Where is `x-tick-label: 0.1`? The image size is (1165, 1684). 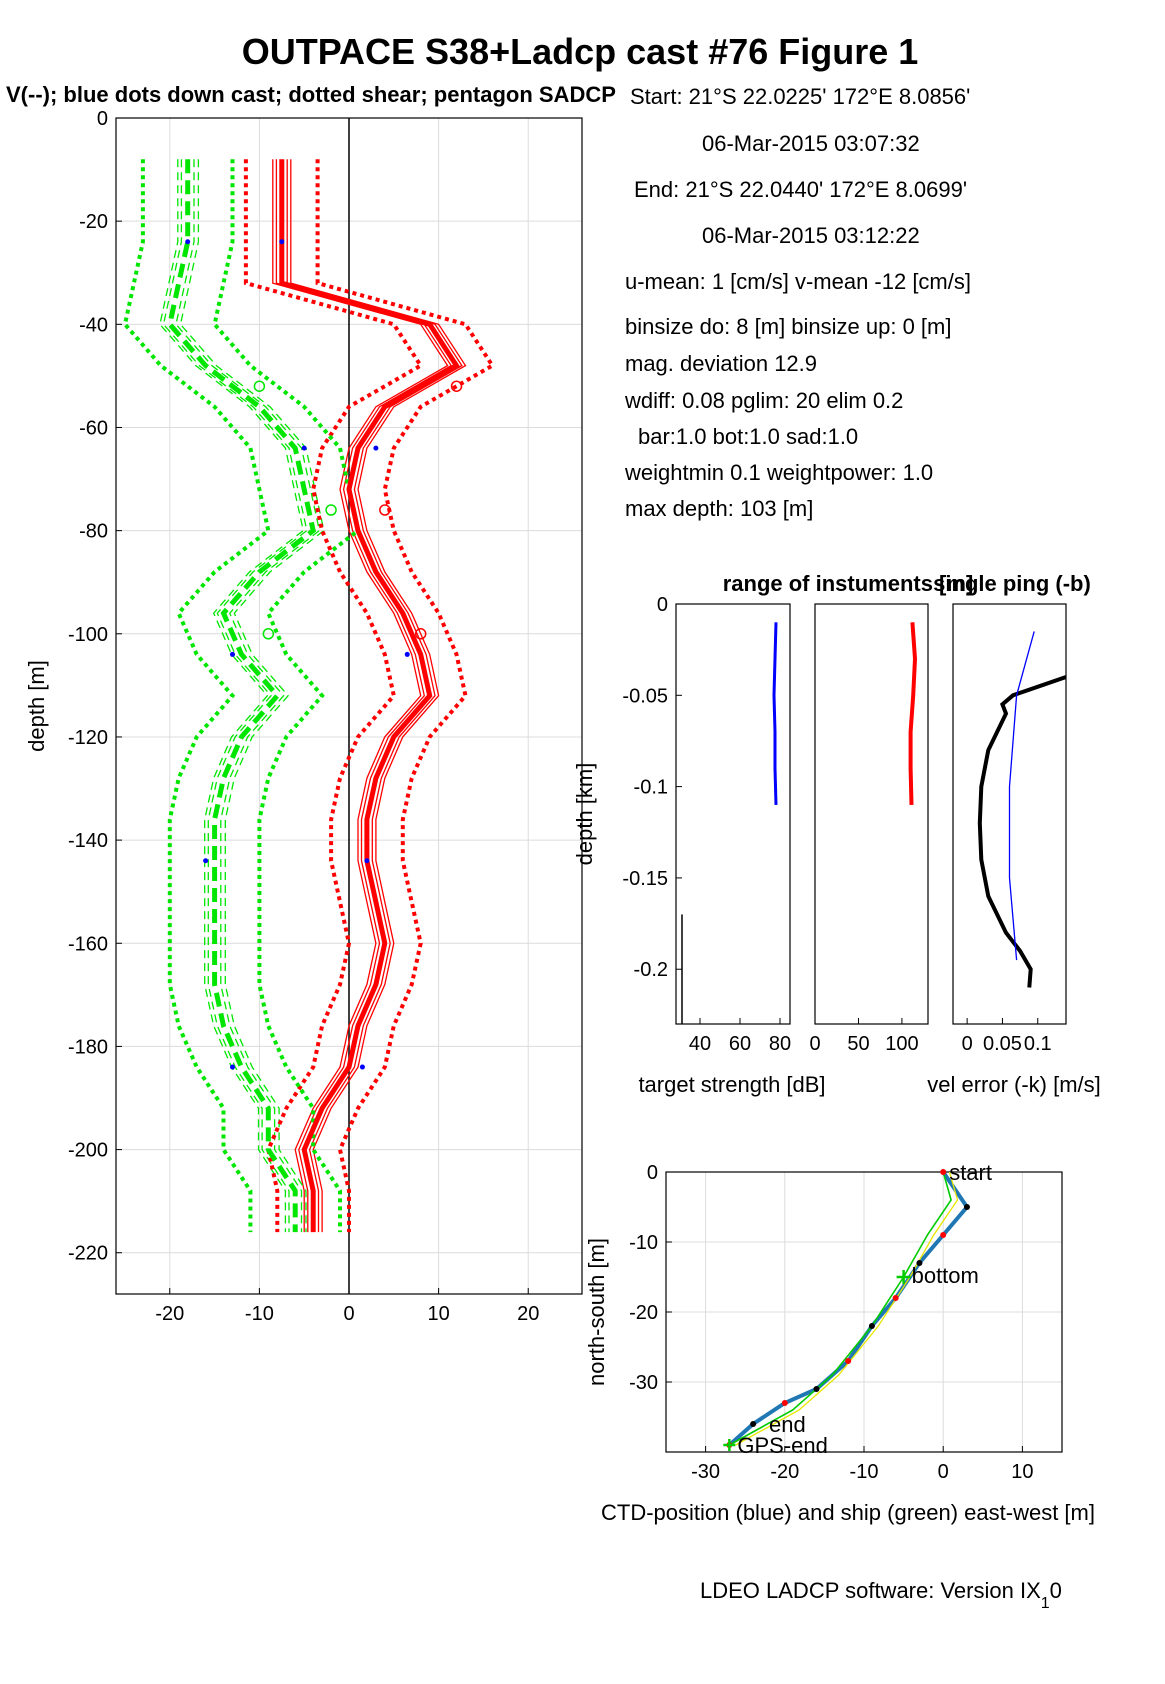
x-tick-label: 0.1 is located at coordinates (1038, 1044).